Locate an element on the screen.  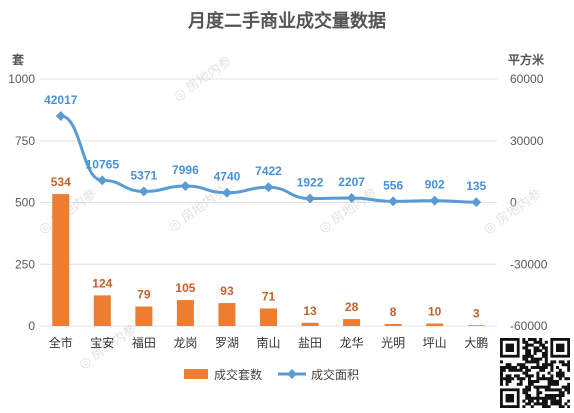
category-label: 盐田 is located at coordinates (310, 343).